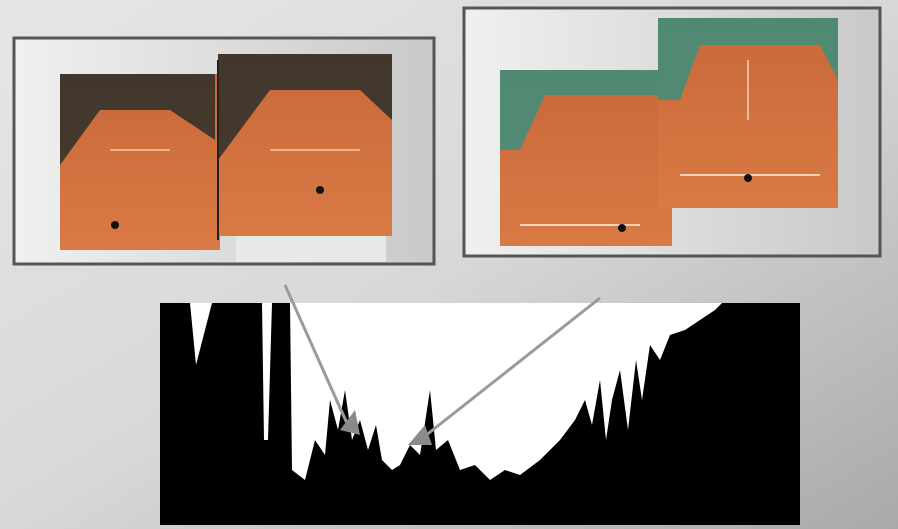  Describe the element at coordinates (311, 249) in the screenshot. I see `panel-gap` at that location.